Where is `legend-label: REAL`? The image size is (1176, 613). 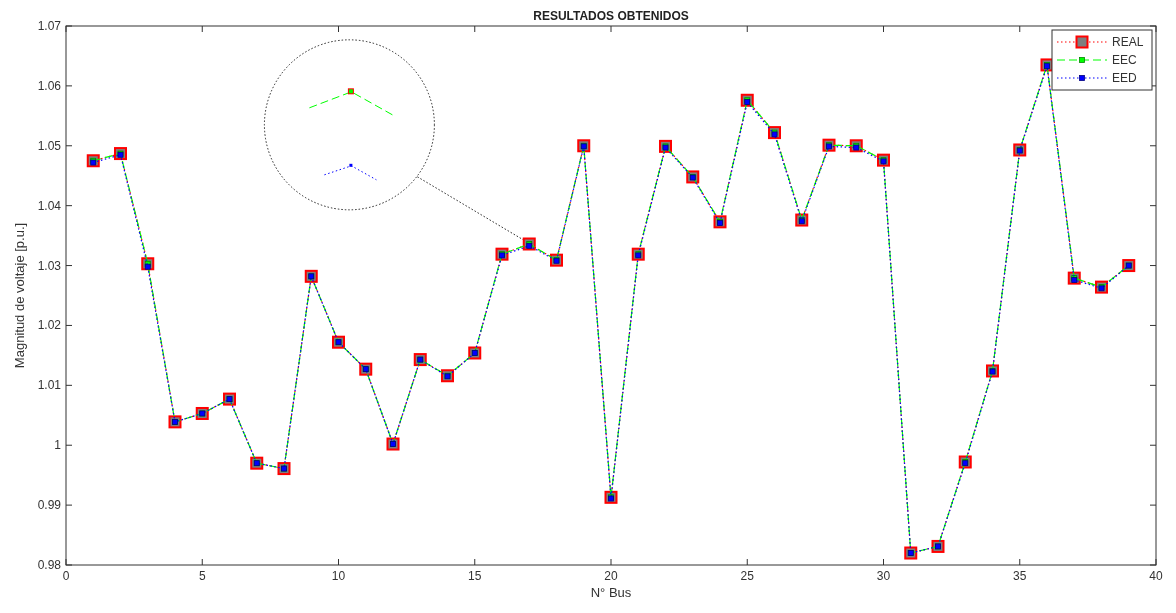 legend-label: REAL is located at coordinates (1128, 42).